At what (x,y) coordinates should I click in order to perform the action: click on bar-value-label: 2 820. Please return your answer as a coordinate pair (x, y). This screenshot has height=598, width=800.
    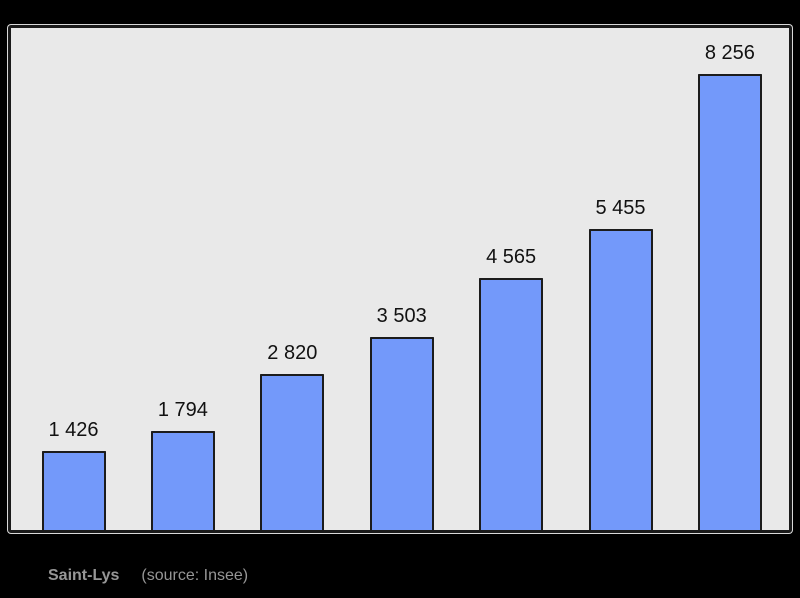
    Looking at the image, I should click on (292, 353).